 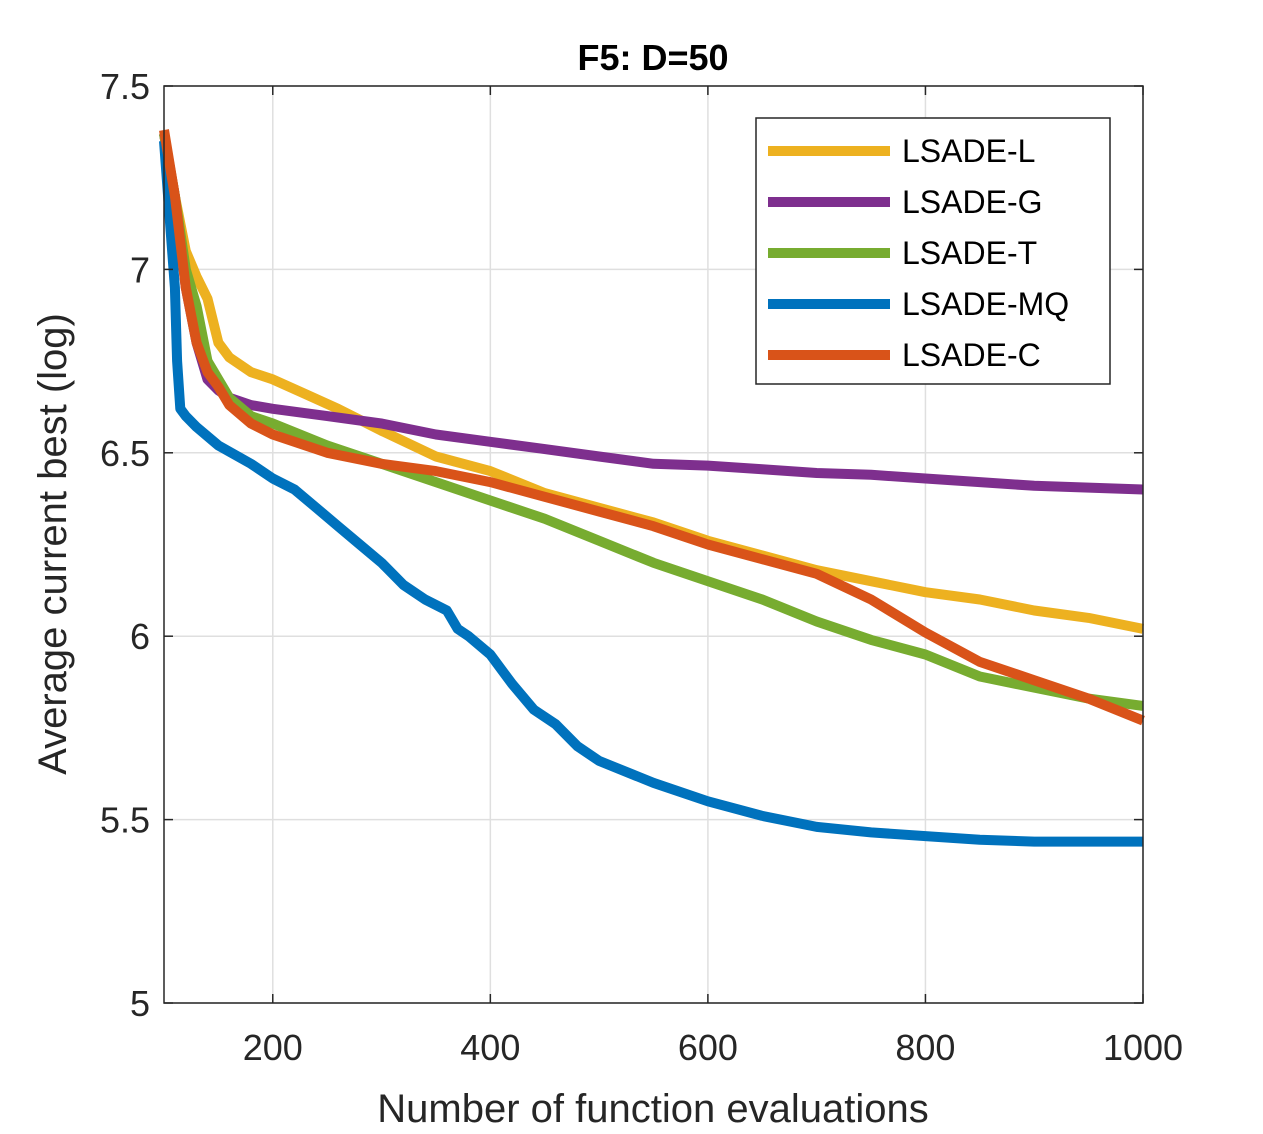 I want to click on x-axis-label: Number of function evaluations, so click(x=652, y=1109).